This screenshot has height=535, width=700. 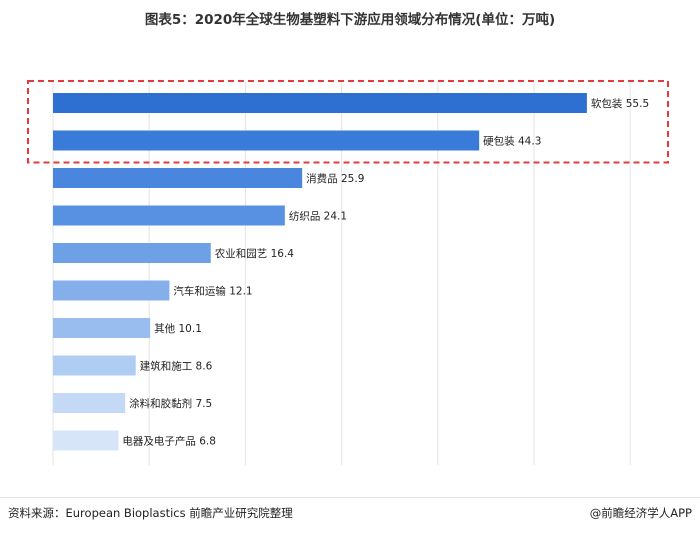 I want to click on bar-label: 软包装 55.5, so click(x=620, y=103).